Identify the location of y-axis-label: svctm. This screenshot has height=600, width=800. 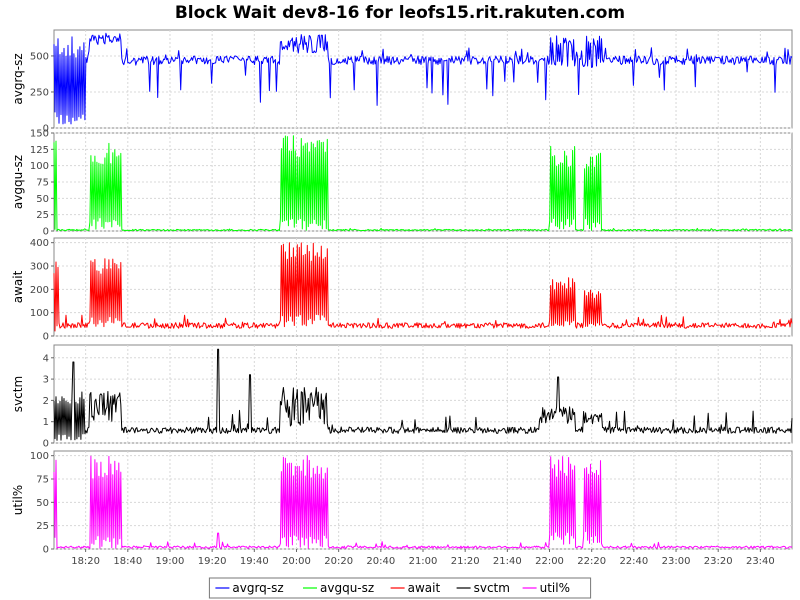
(18, 394).